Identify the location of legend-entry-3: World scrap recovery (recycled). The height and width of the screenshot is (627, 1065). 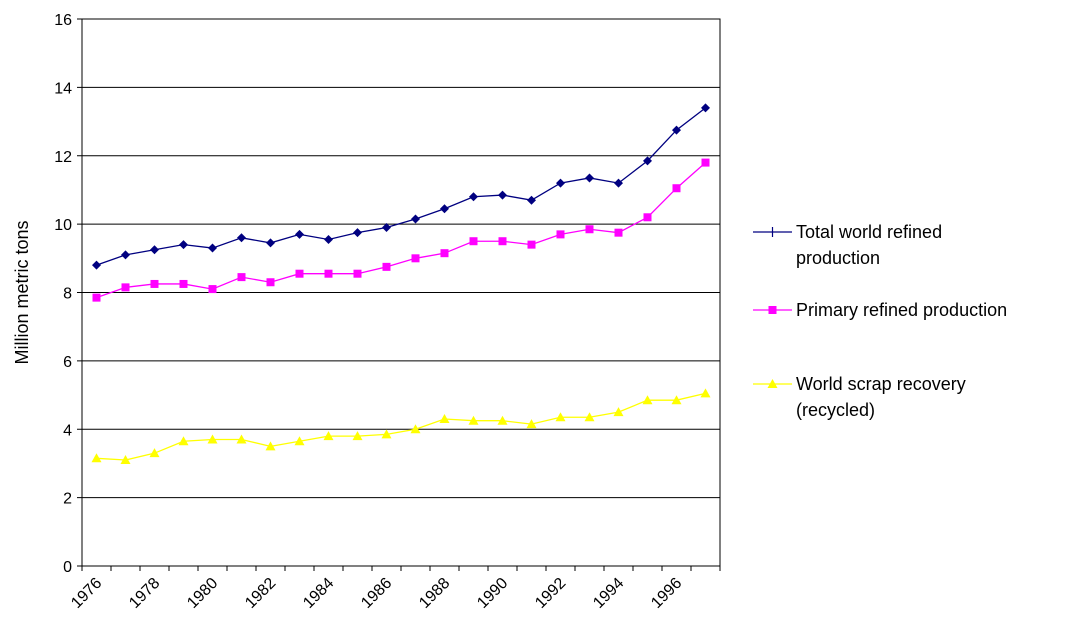
(859, 397).